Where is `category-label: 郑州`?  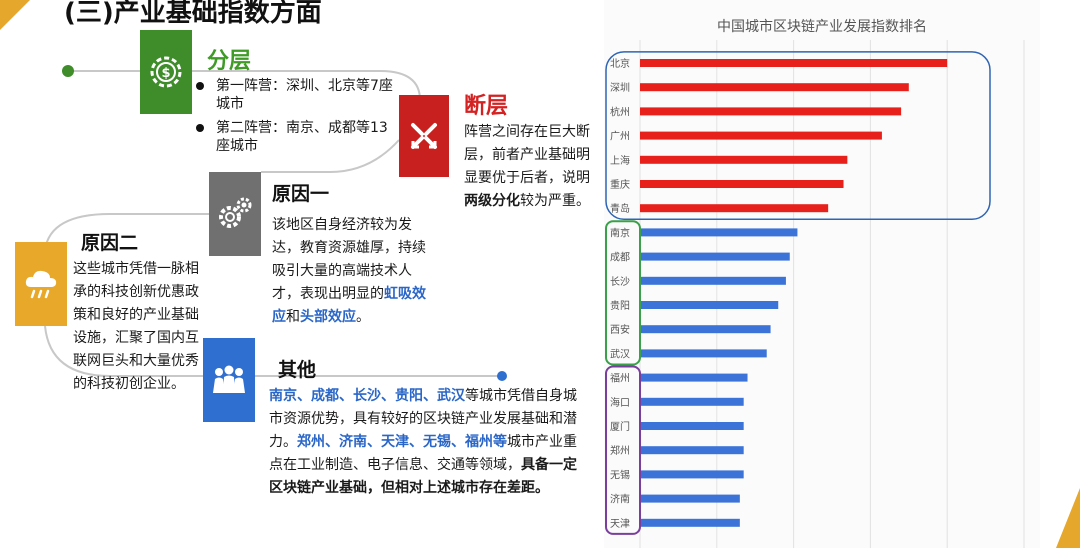 category-label: 郑州 is located at coordinates (620, 450).